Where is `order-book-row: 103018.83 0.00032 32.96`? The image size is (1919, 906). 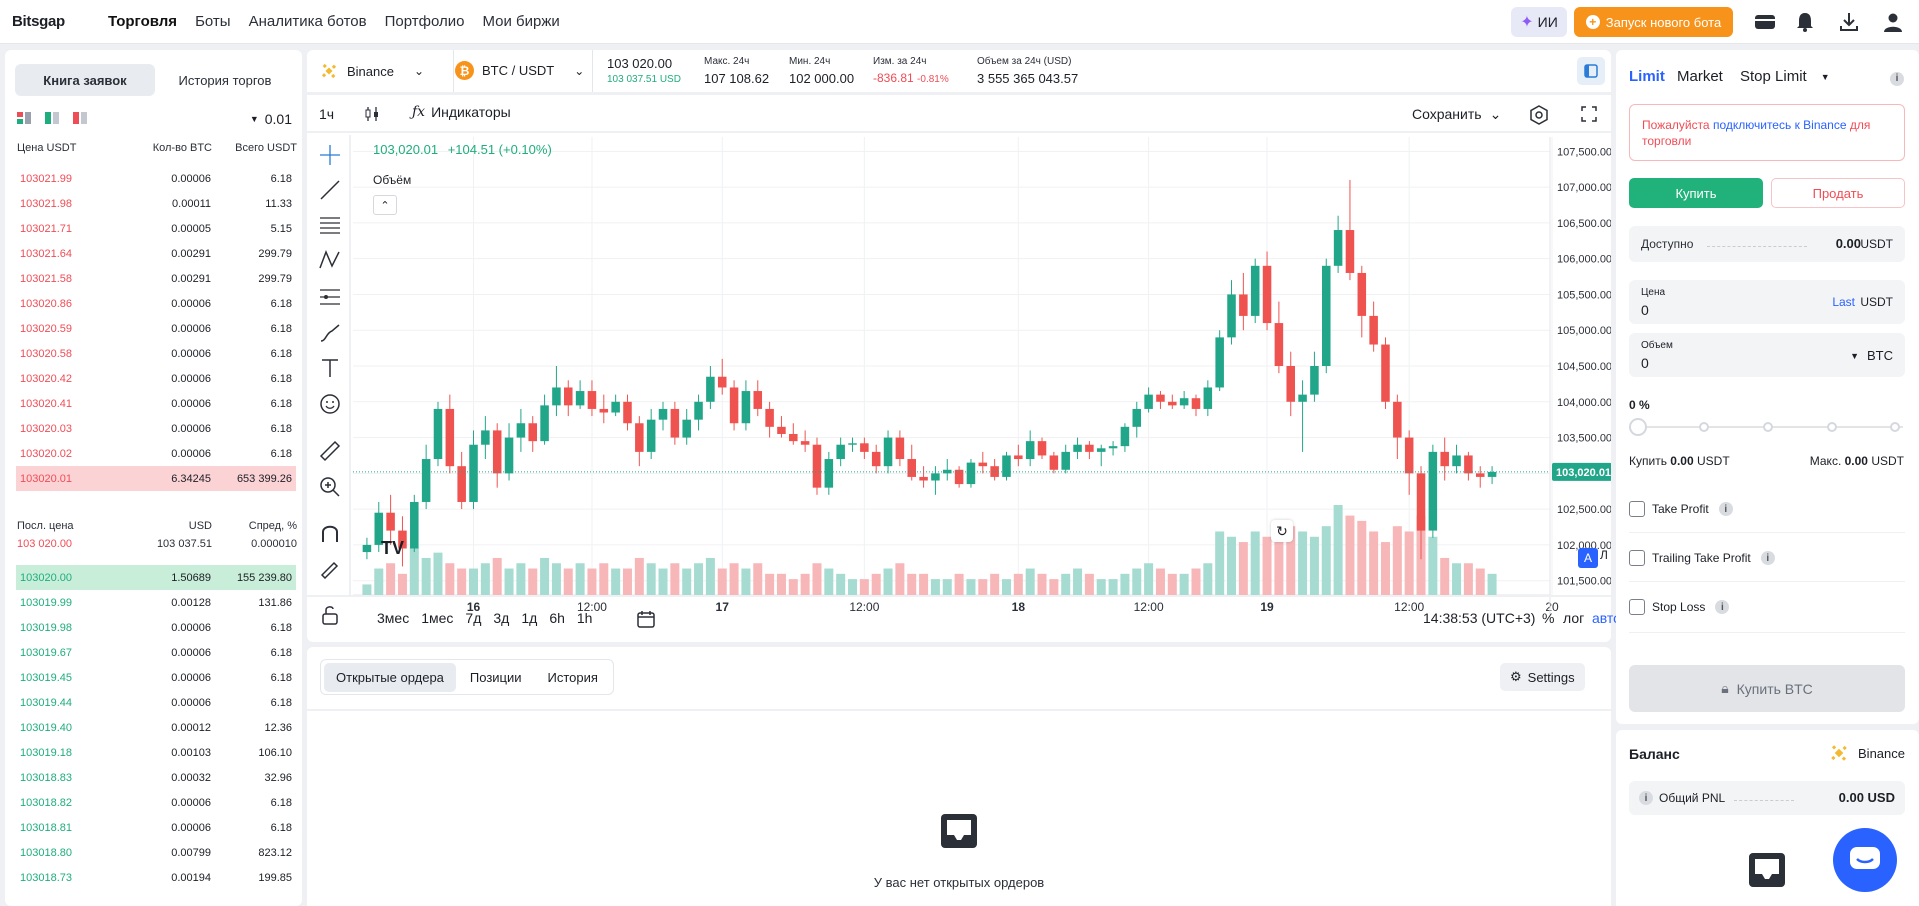 order-book-row: 103018.83 0.00032 32.96 is located at coordinates (156, 777).